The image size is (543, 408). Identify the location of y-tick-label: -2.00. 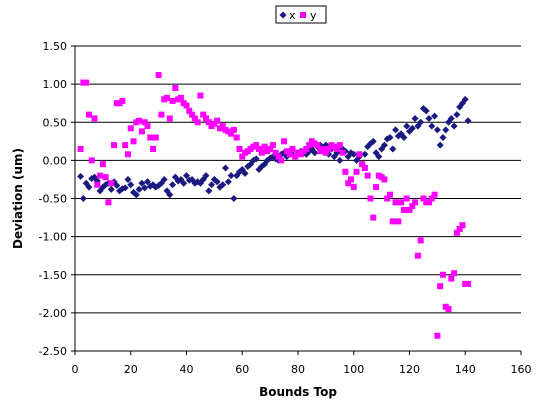
(53, 313).